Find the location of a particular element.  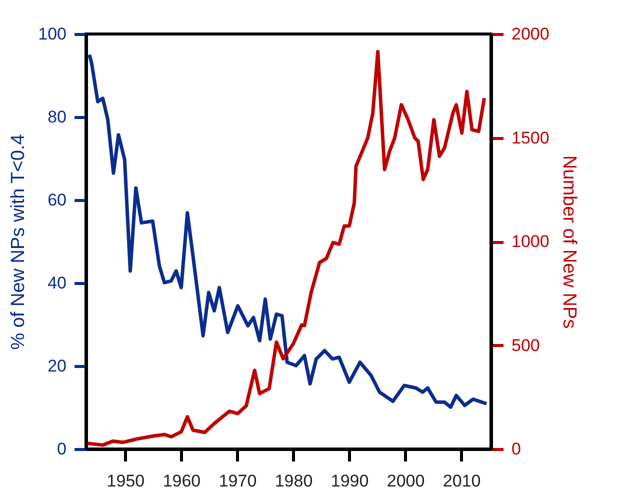

y-tick-label: 40 is located at coordinates (57, 283).